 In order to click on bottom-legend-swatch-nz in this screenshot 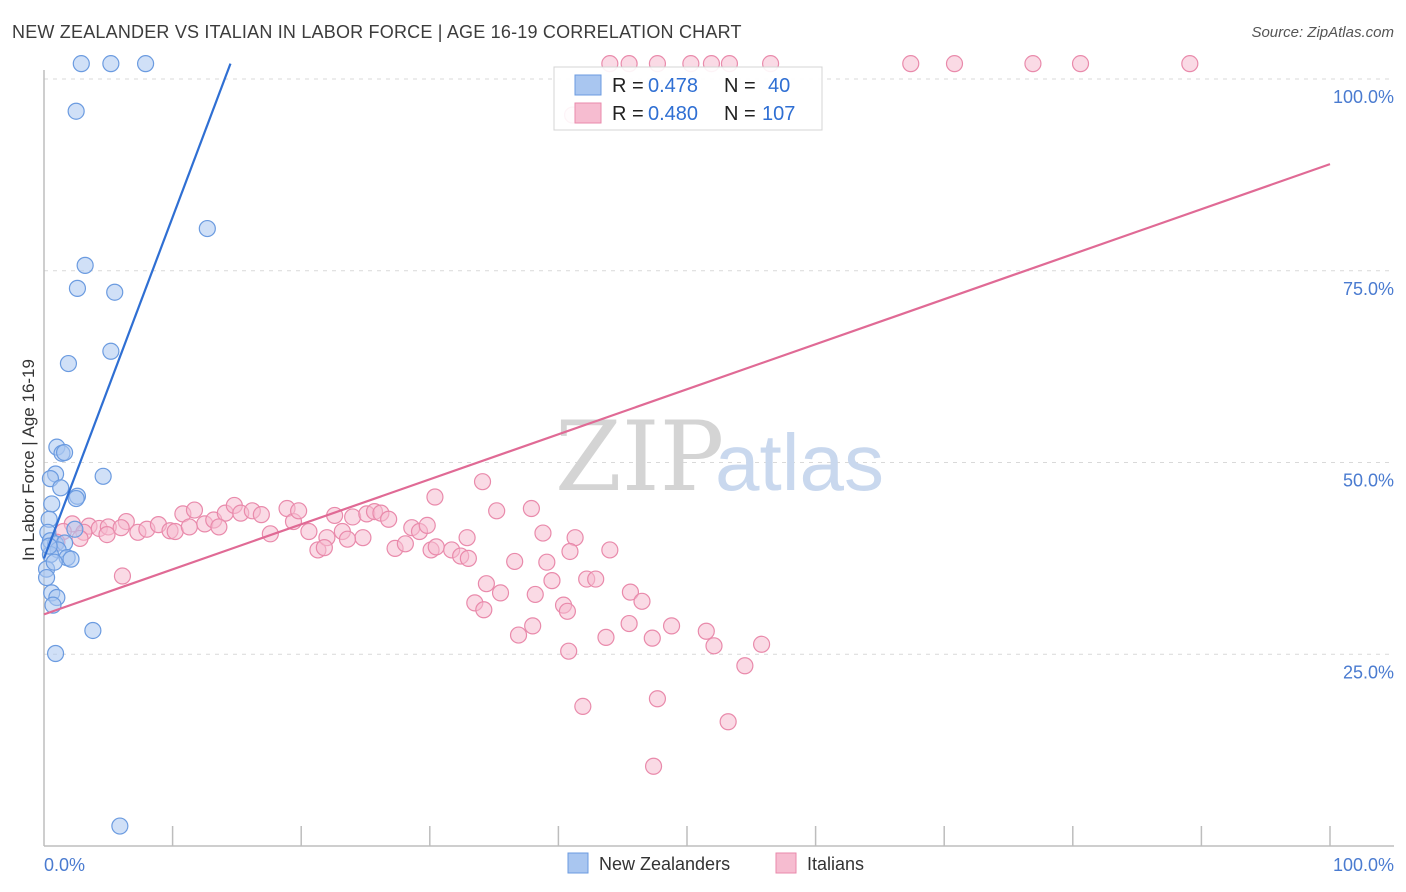, I will do `click(578, 863)`.